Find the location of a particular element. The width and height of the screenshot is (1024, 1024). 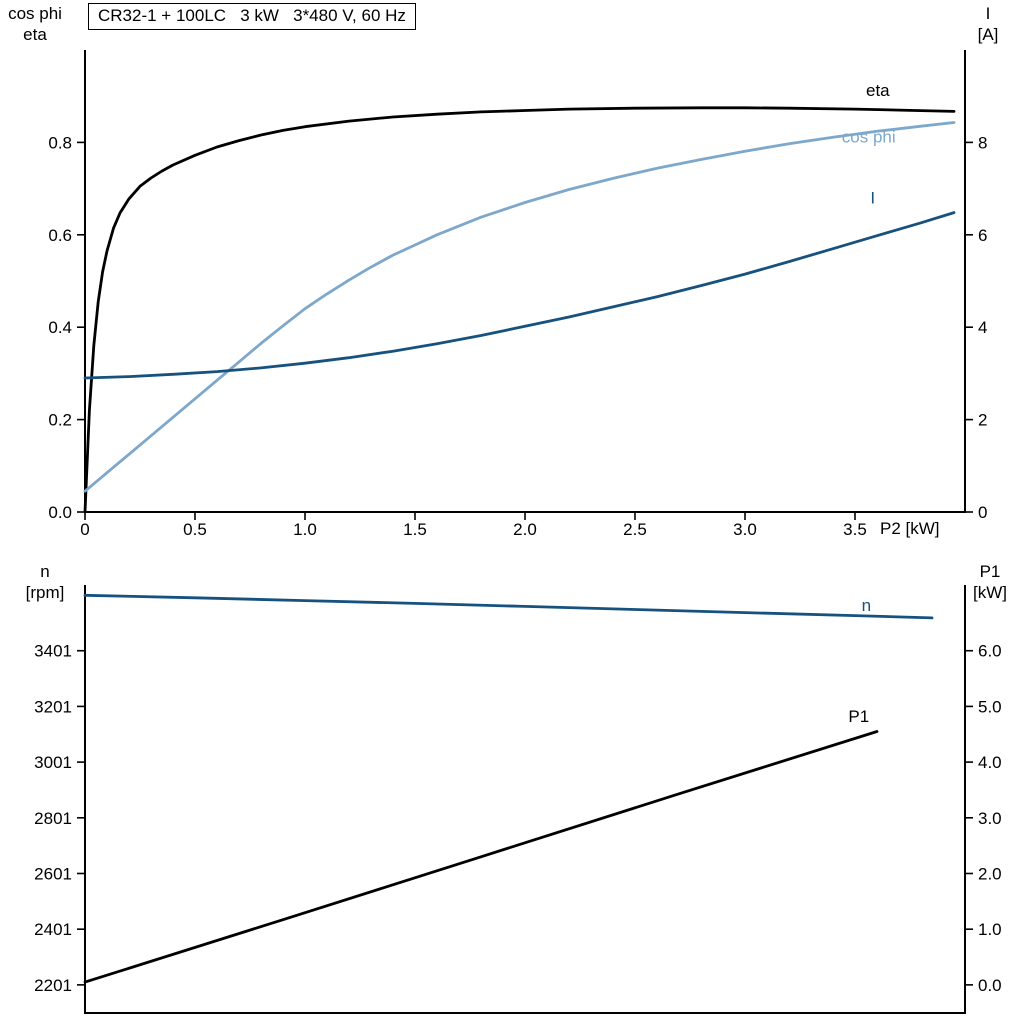

x-tick-label: 0 is located at coordinates (84, 529).